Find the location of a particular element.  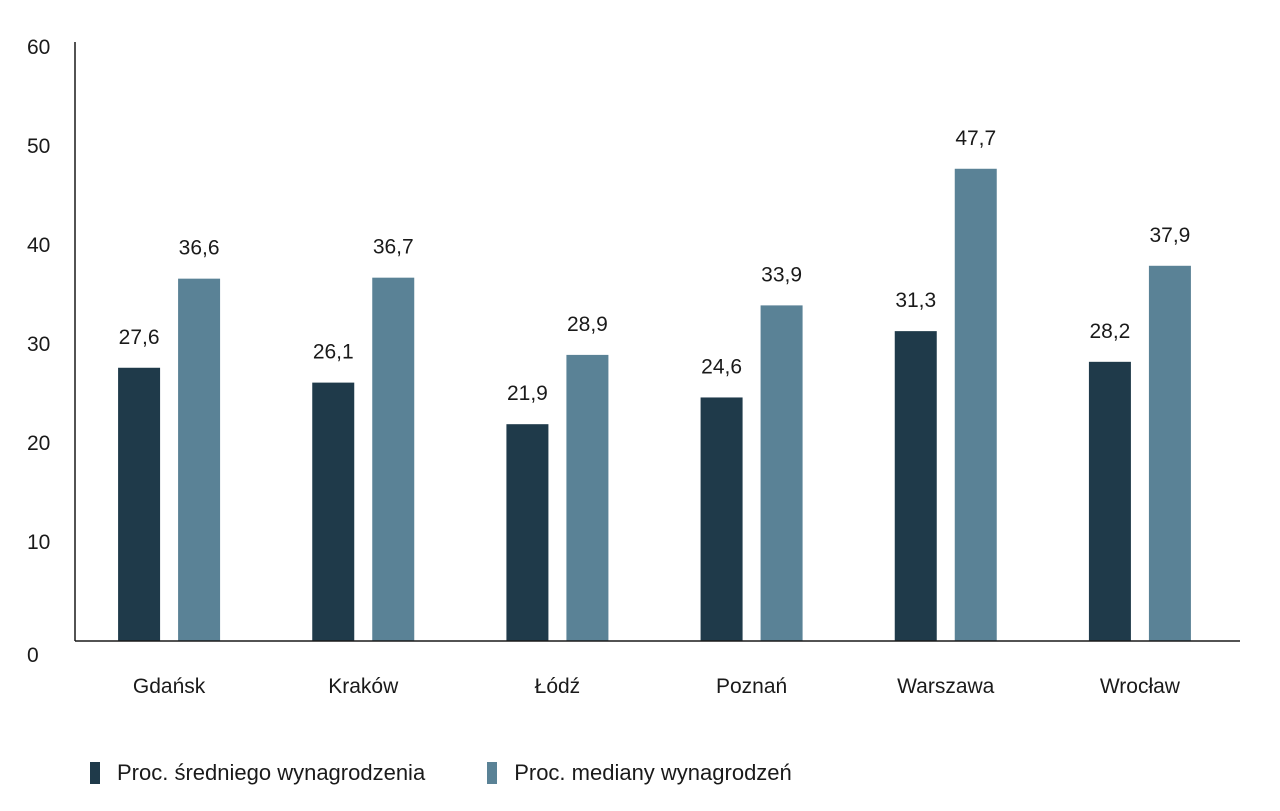

legend-item-average: Proc. średniego wynagrodzenia is located at coordinates (257, 773).